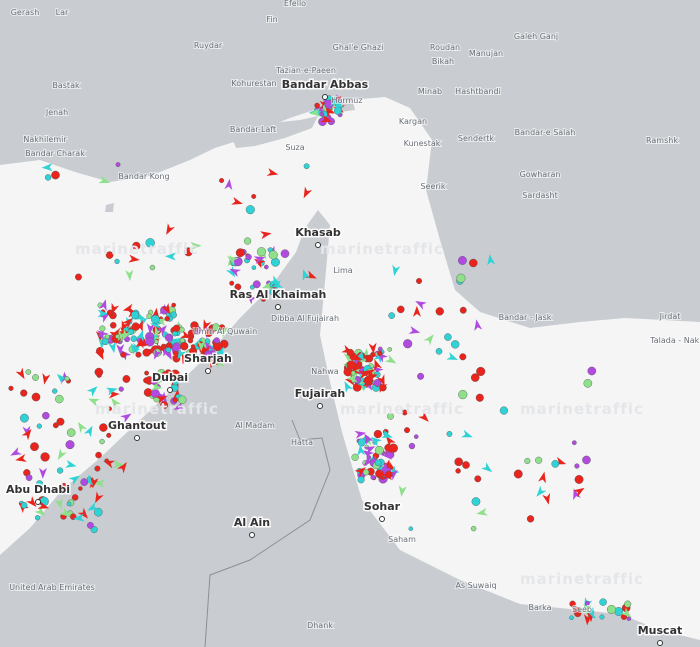 The width and height of the screenshot is (700, 647). I want to click on border, so click(267, 533).